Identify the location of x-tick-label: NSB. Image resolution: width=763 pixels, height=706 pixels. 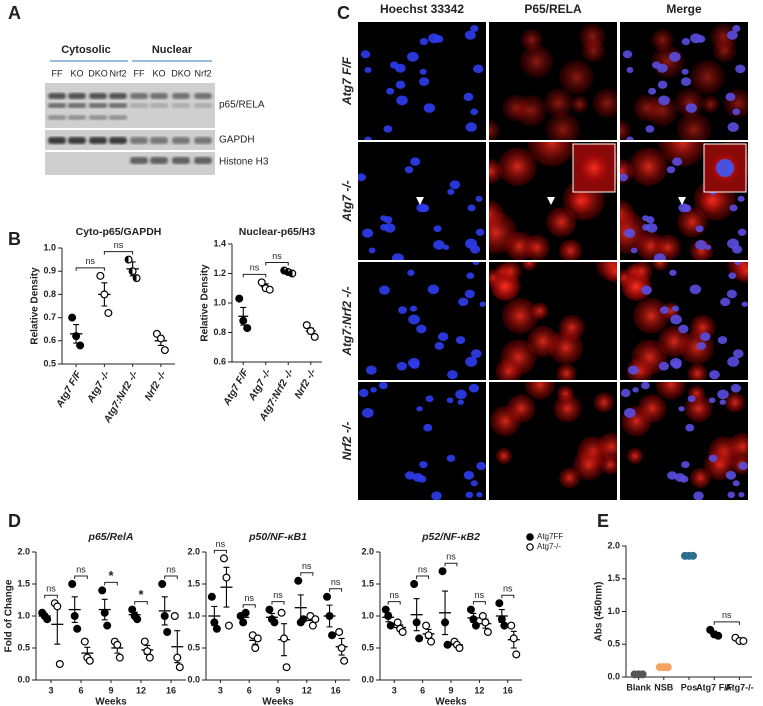
(664, 687).